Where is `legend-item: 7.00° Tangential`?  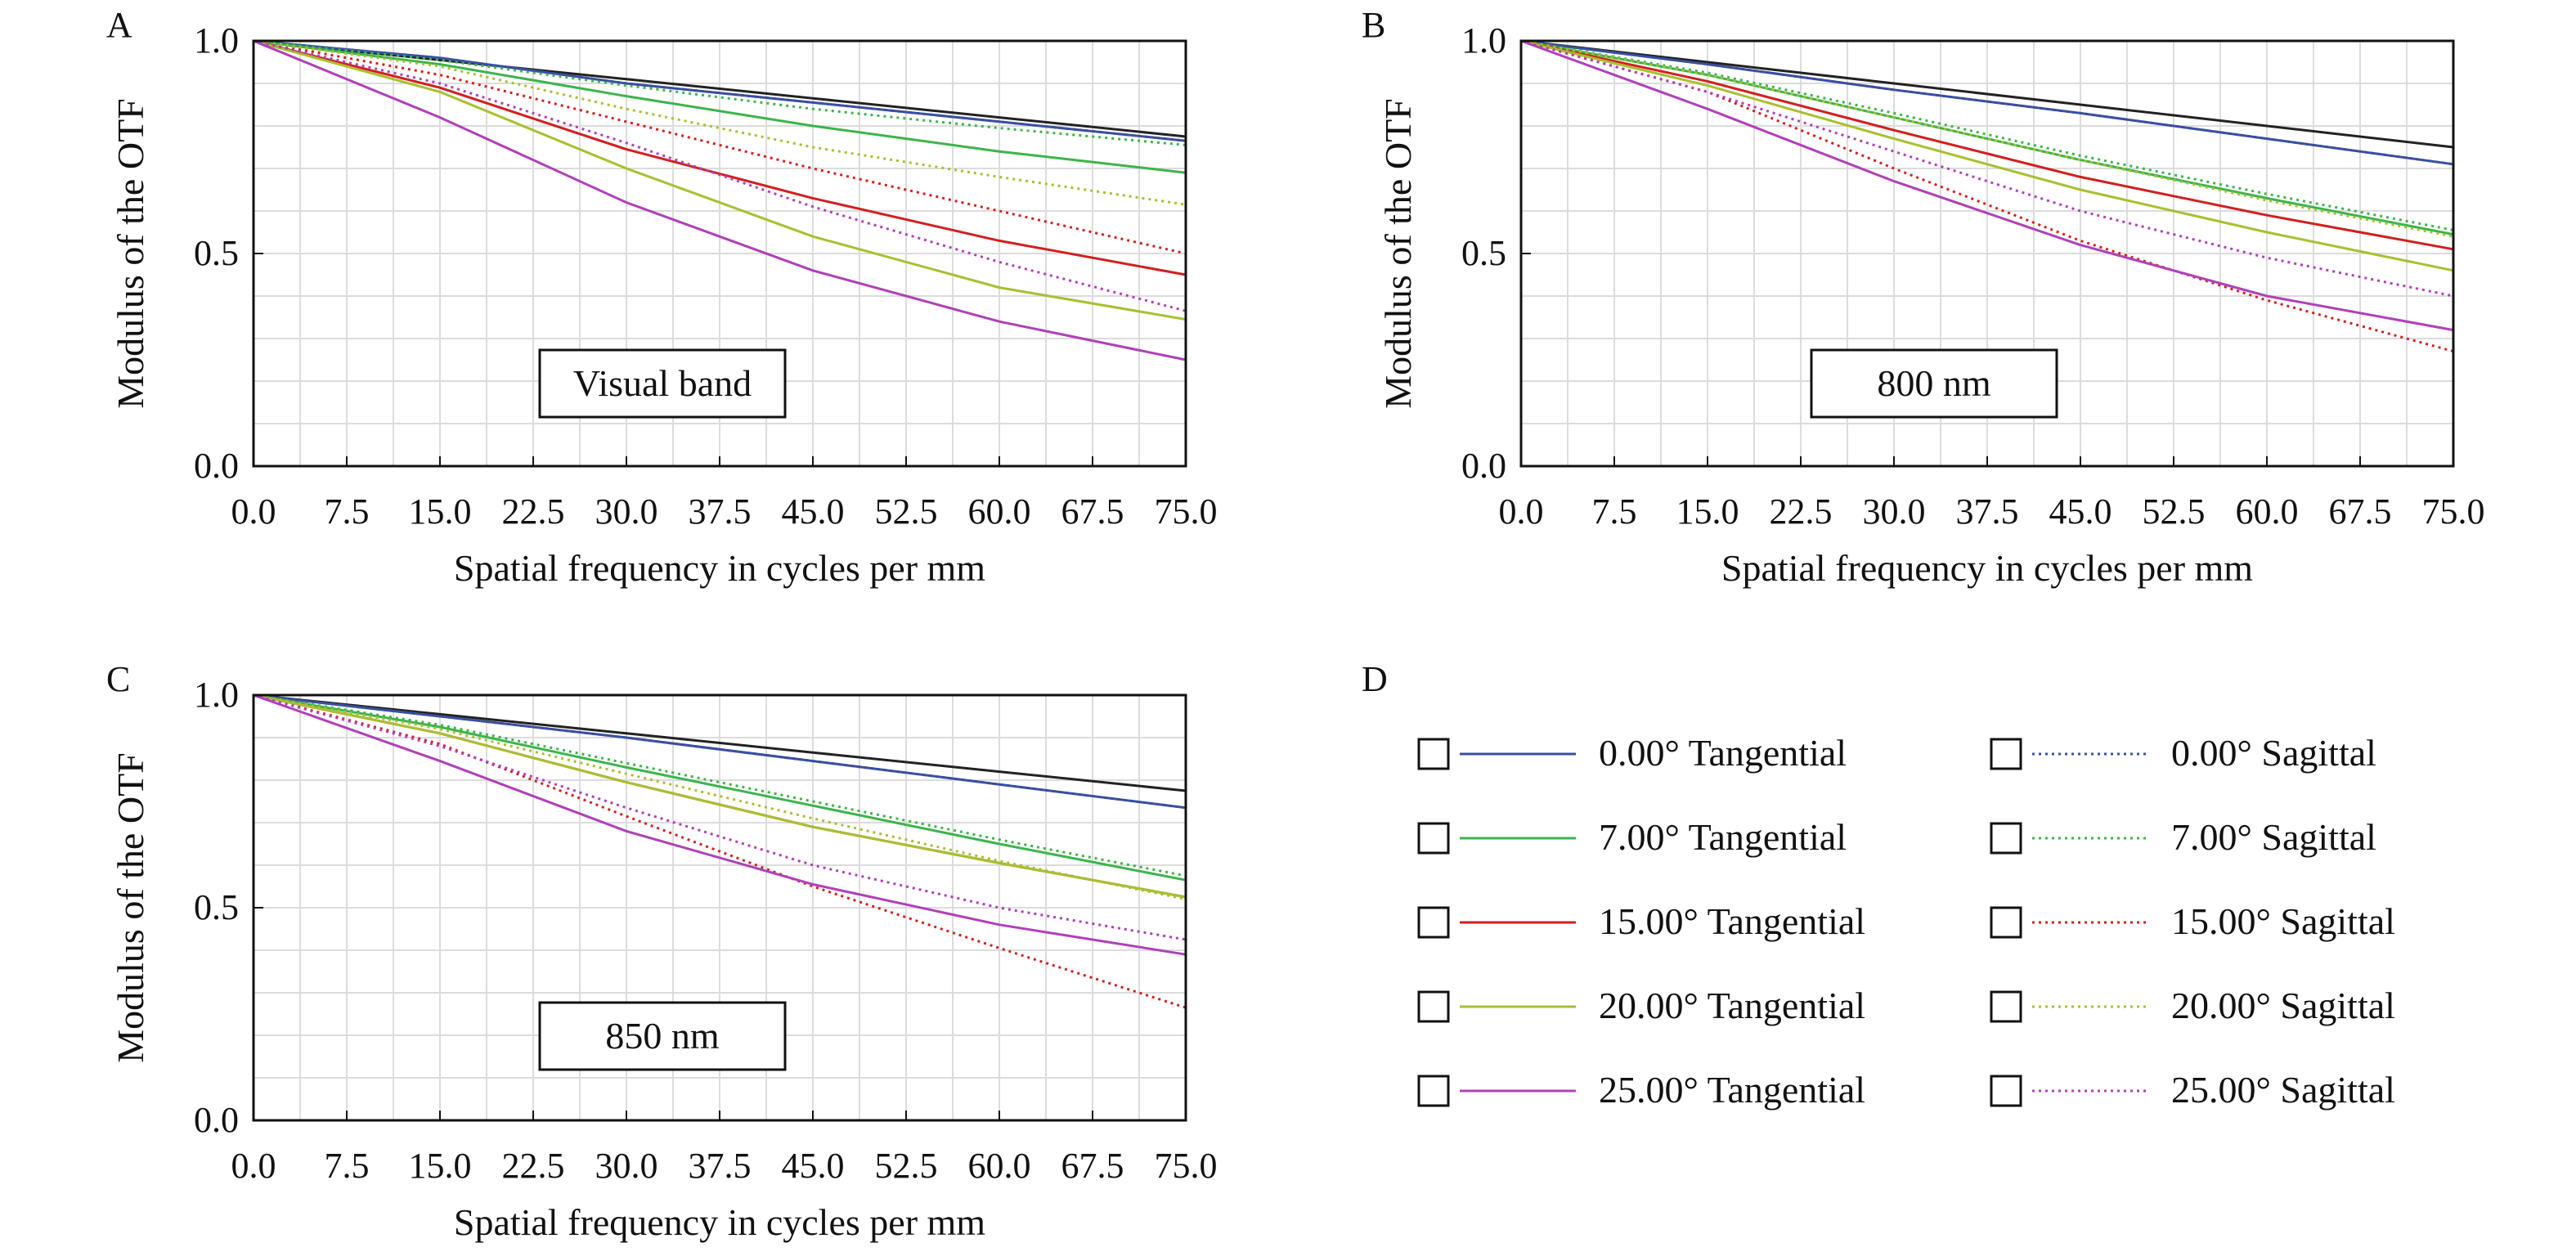 legend-item: 7.00° Tangential is located at coordinates (1632, 837).